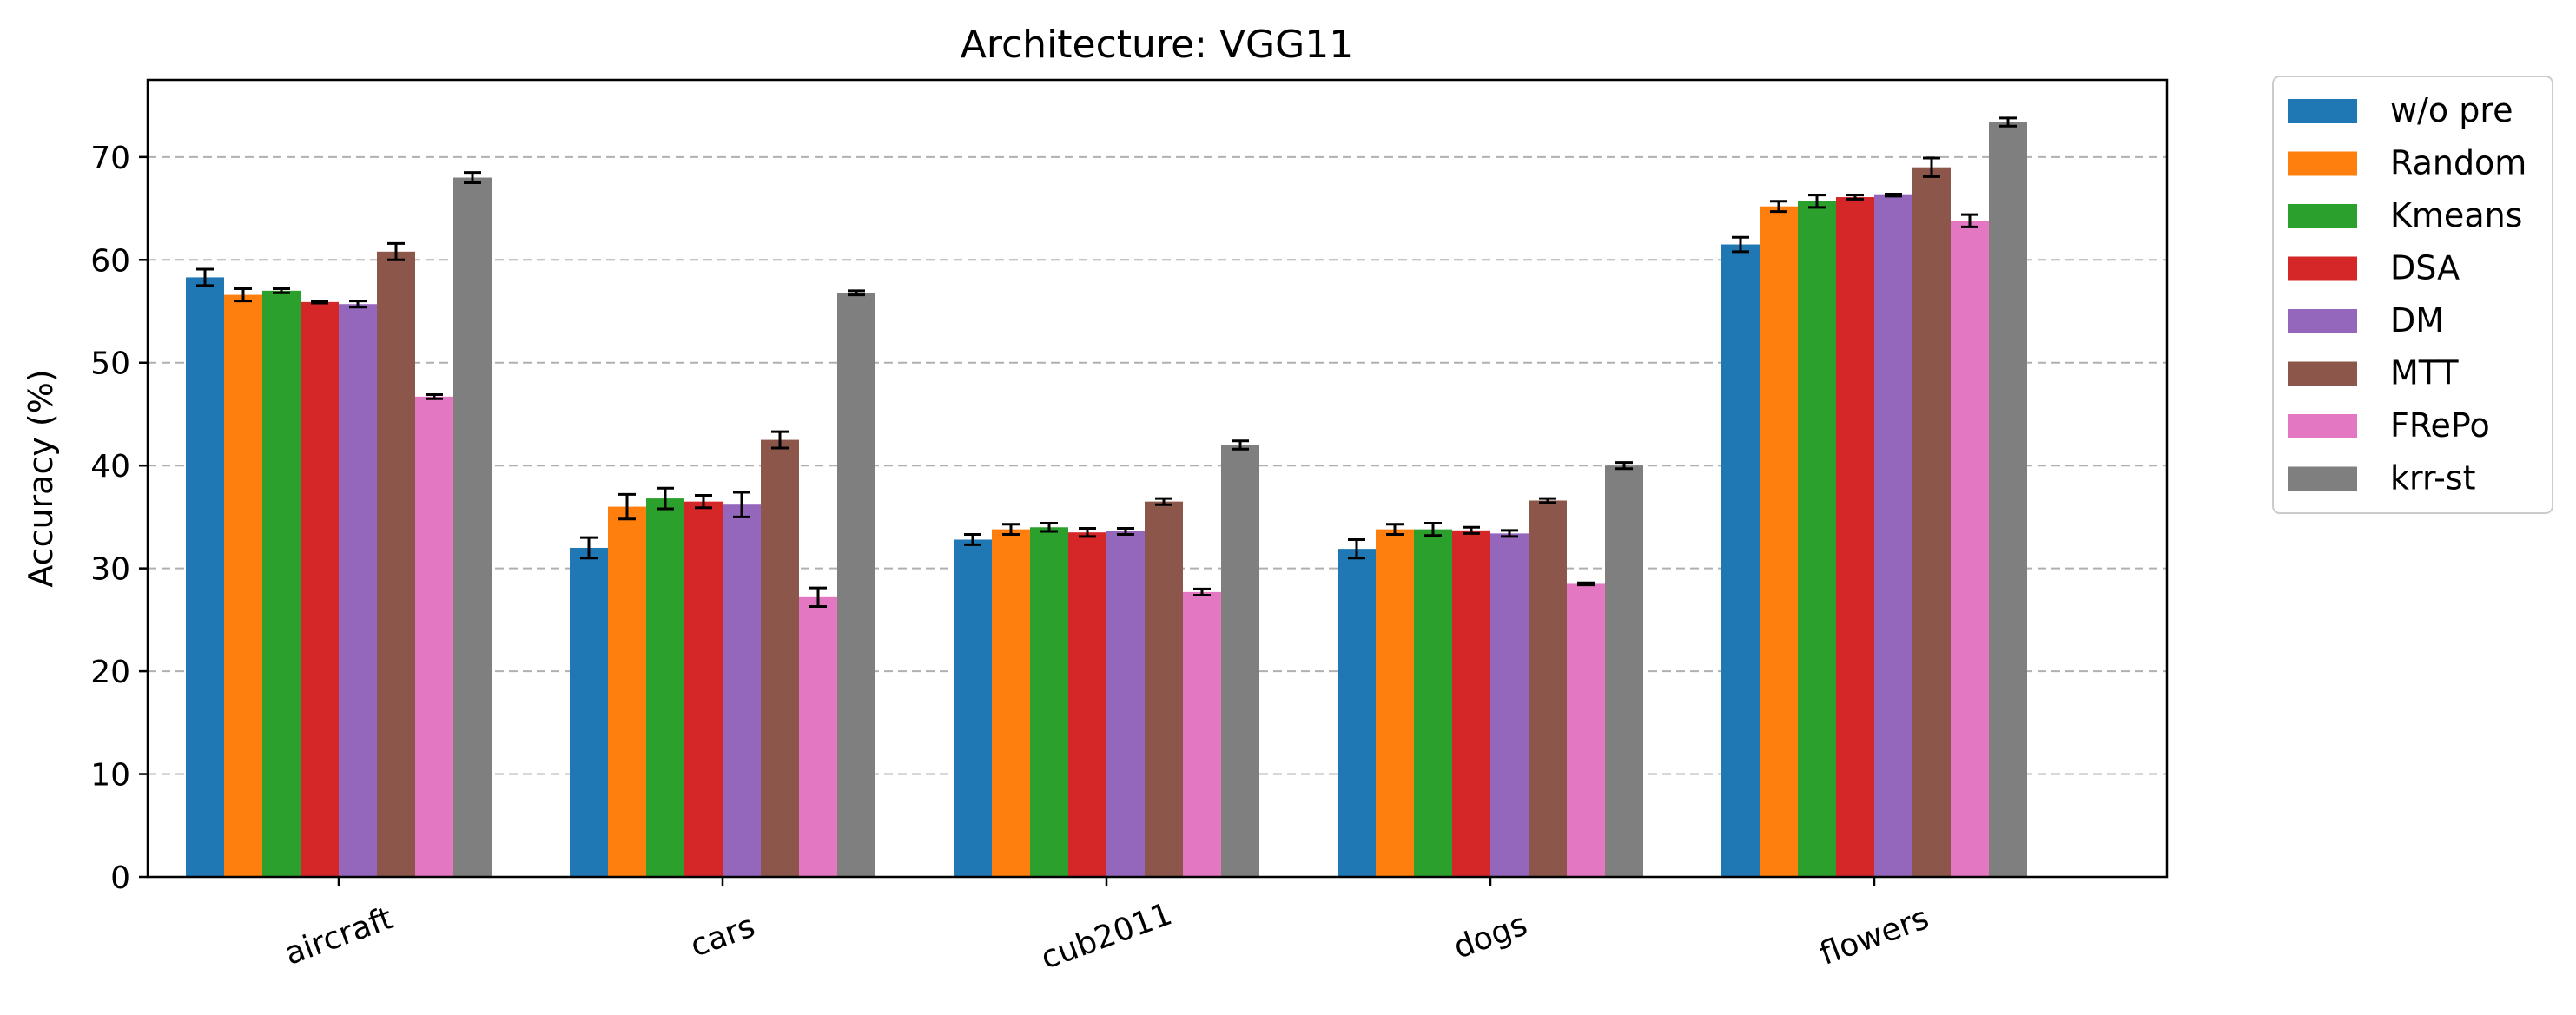 This screenshot has width=2576, height=1015. What do you see at coordinates (2425, 268) in the screenshot?
I see `legend-label: DSA` at bounding box center [2425, 268].